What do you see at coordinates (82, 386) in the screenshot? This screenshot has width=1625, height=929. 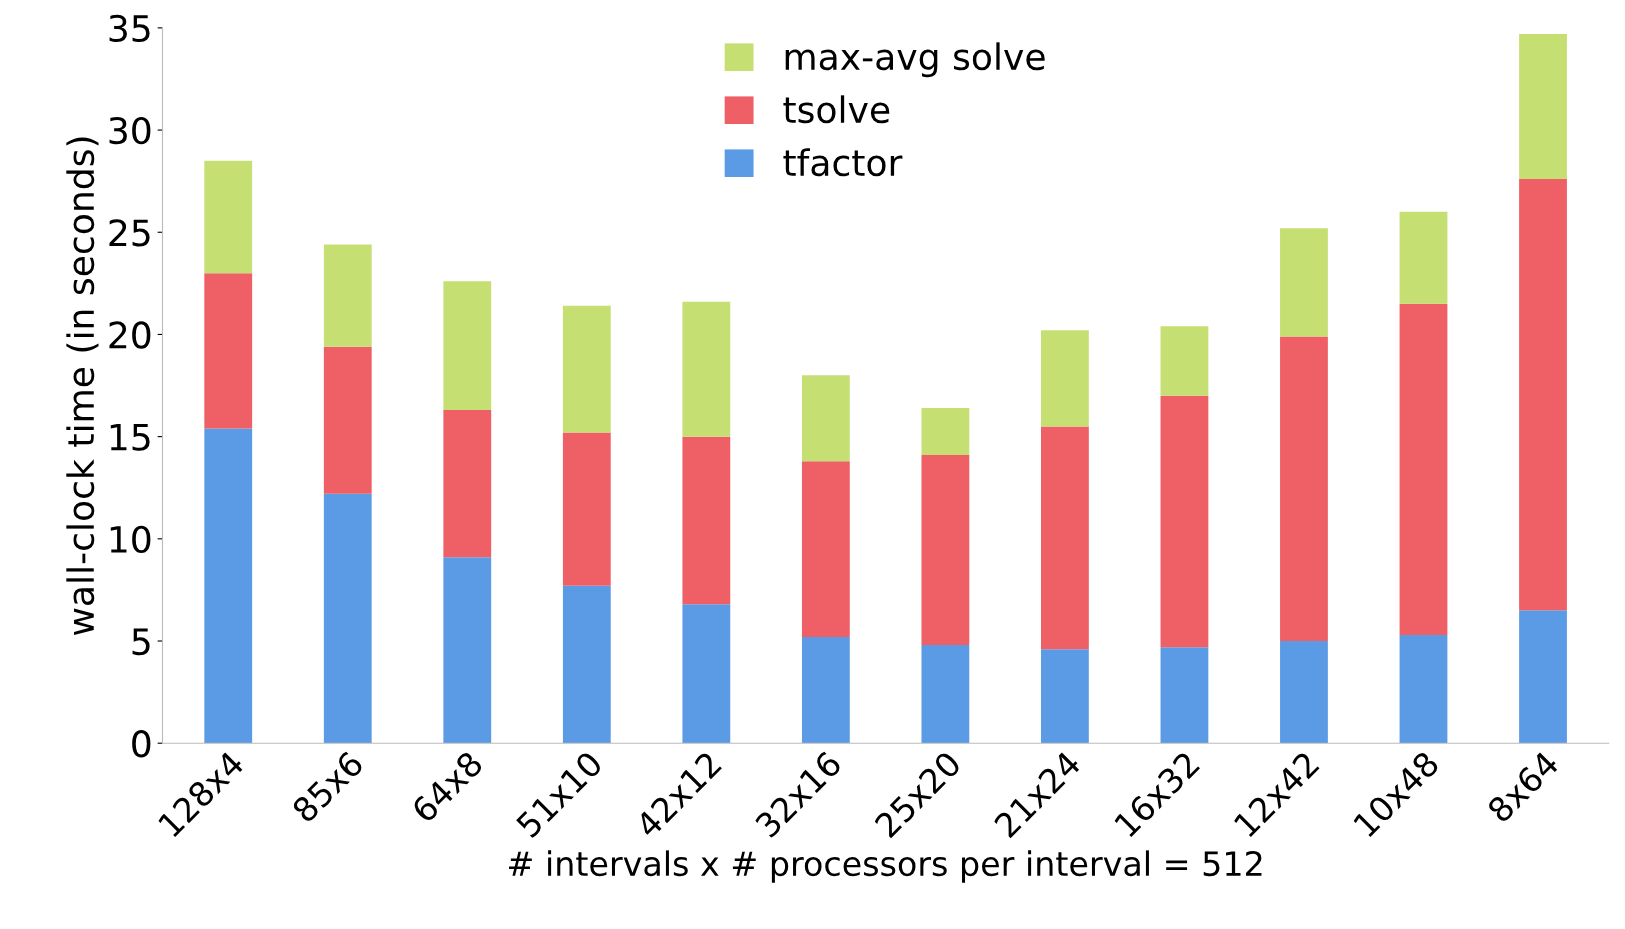 I see `y-axis-title: wall-clock time (in seconds)` at bounding box center [82, 386].